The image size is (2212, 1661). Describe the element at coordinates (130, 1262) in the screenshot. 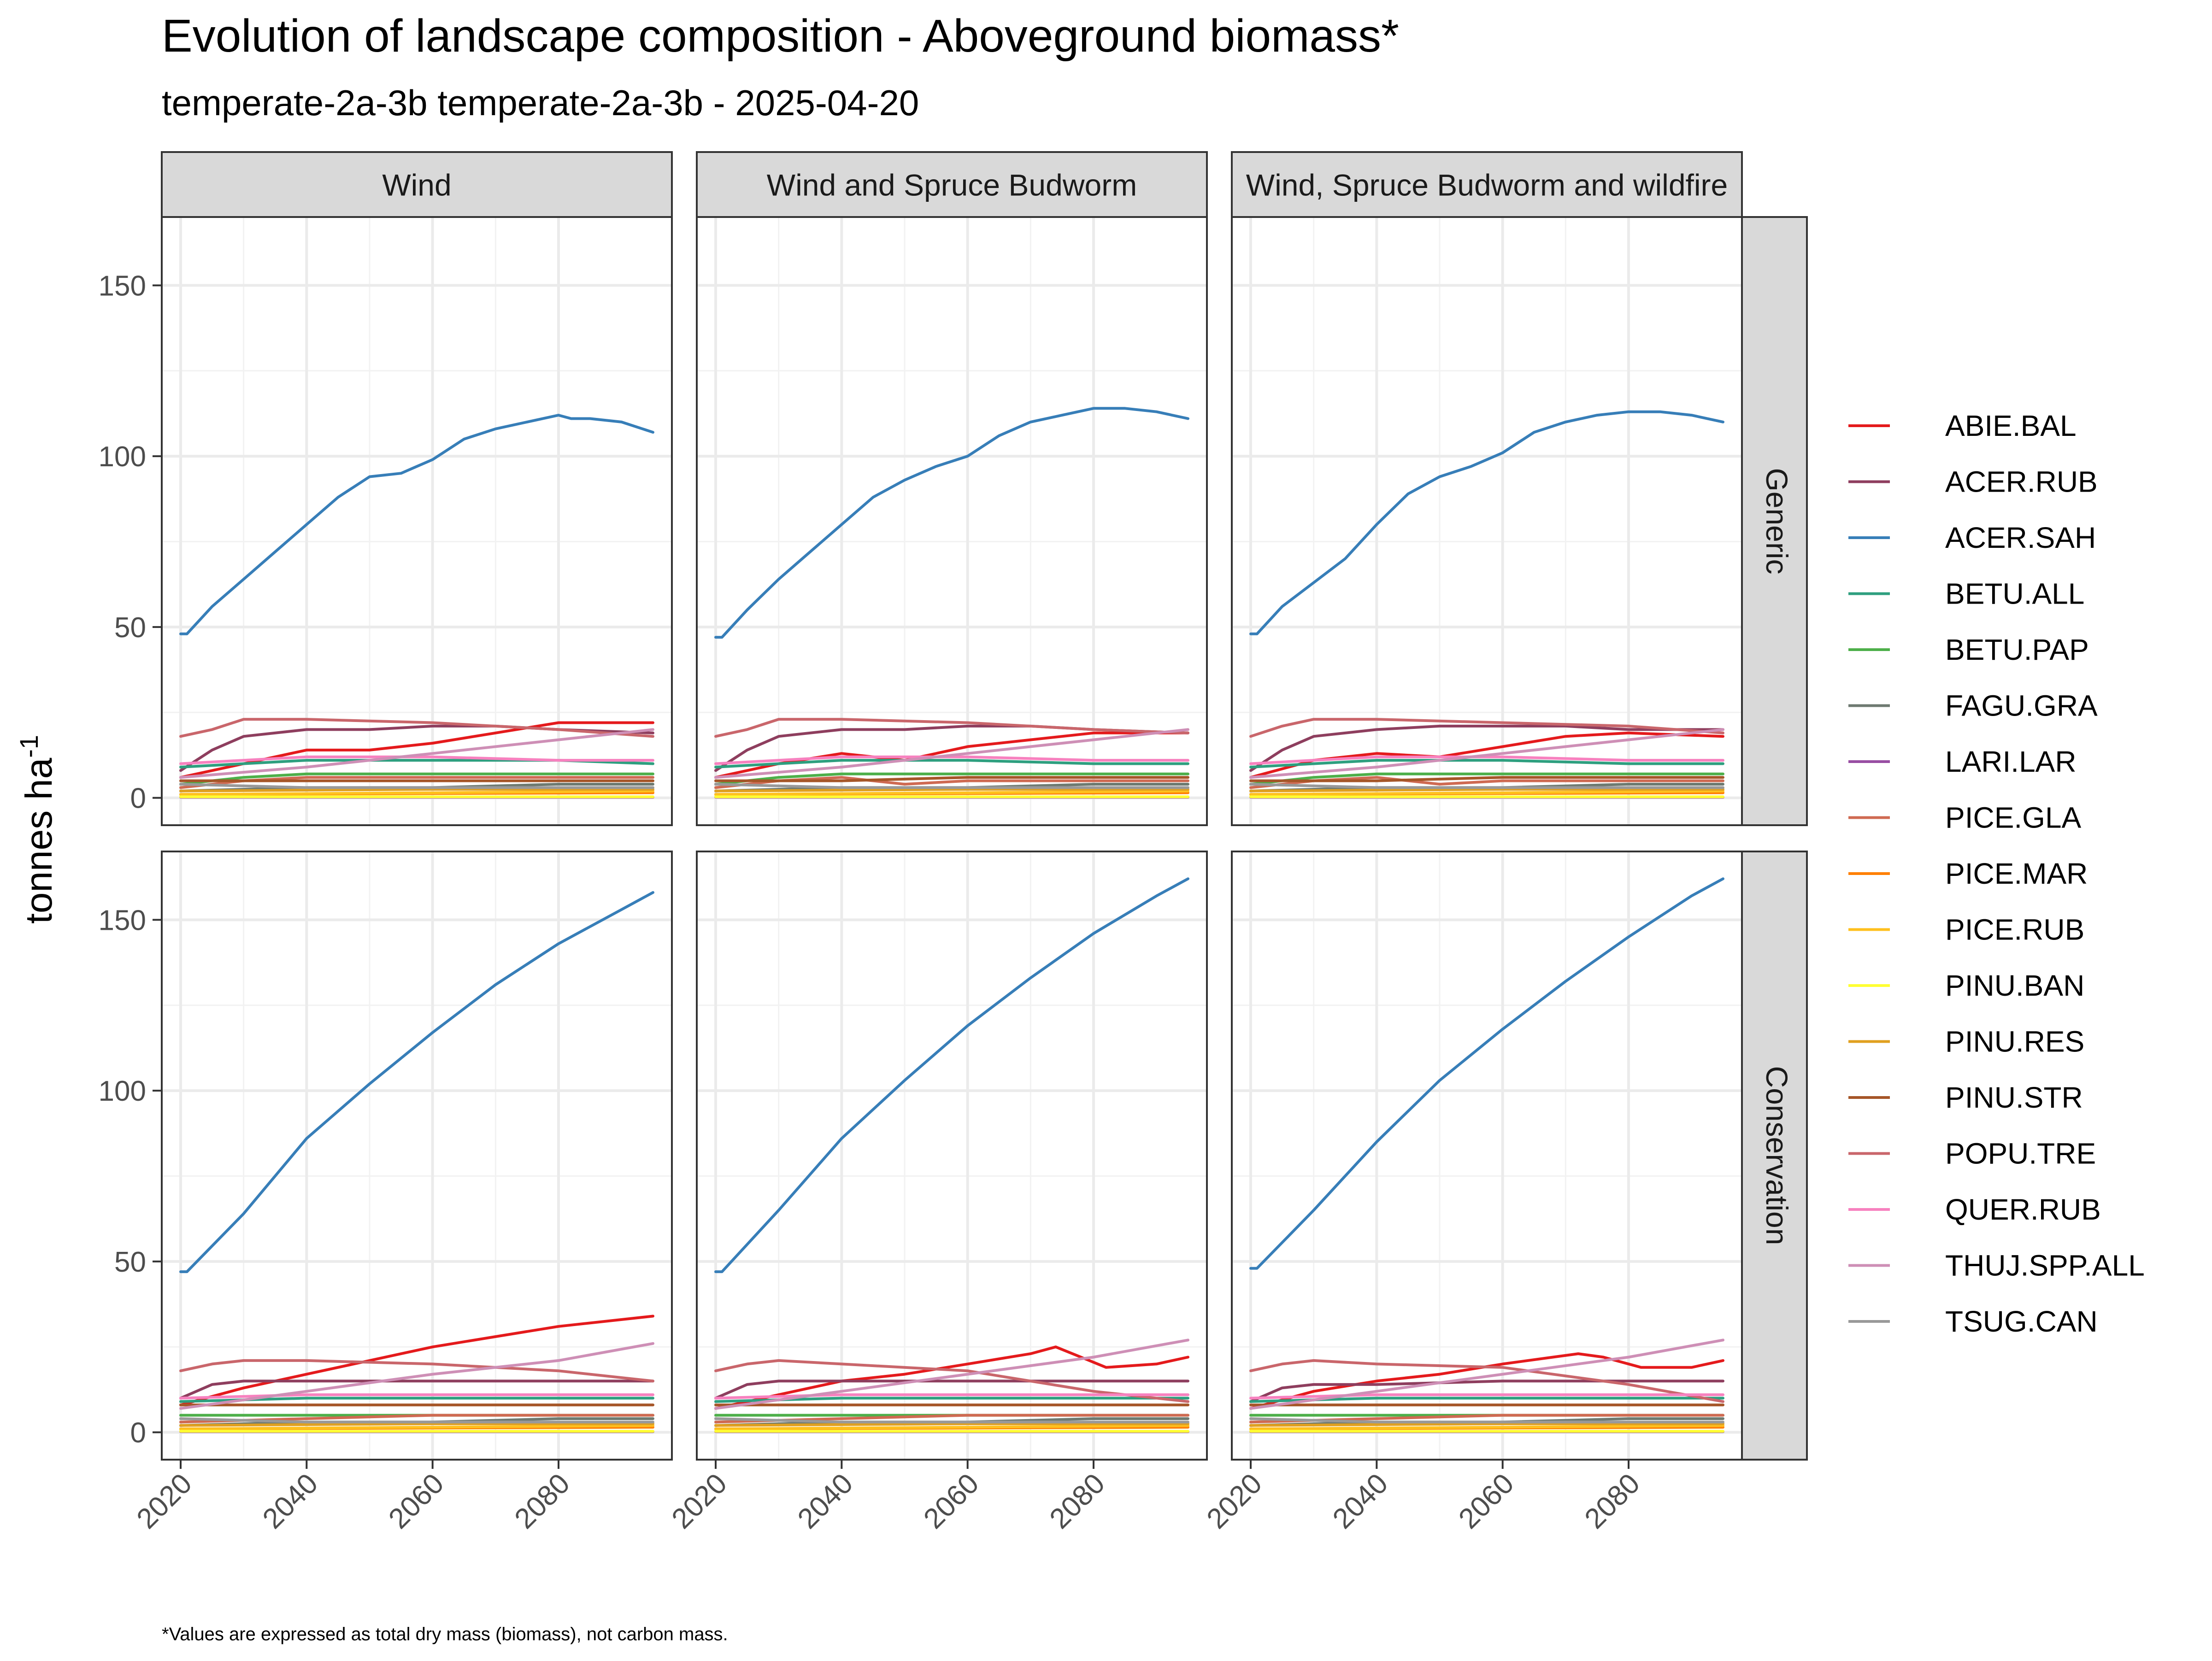

I see `y-tick-label: 50` at that location.